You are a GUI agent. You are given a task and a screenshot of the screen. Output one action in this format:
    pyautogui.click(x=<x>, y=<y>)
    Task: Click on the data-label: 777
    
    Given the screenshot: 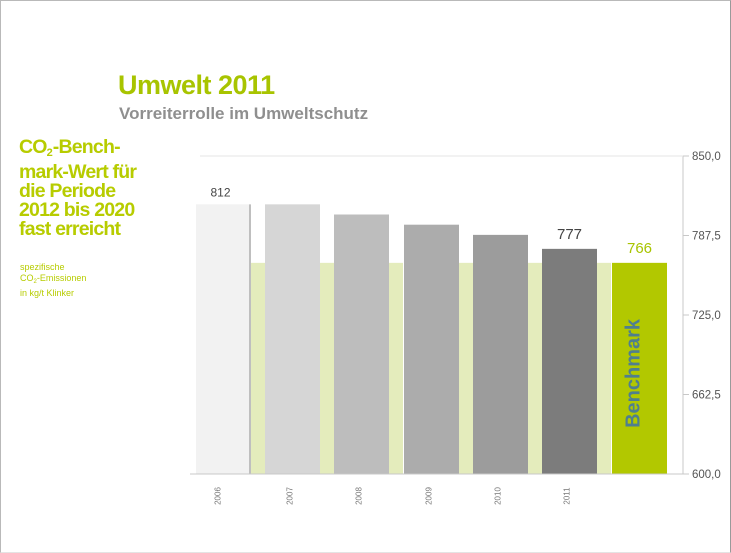 What is the action you would take?
    pyautogui.click(x=569, y=234)
    